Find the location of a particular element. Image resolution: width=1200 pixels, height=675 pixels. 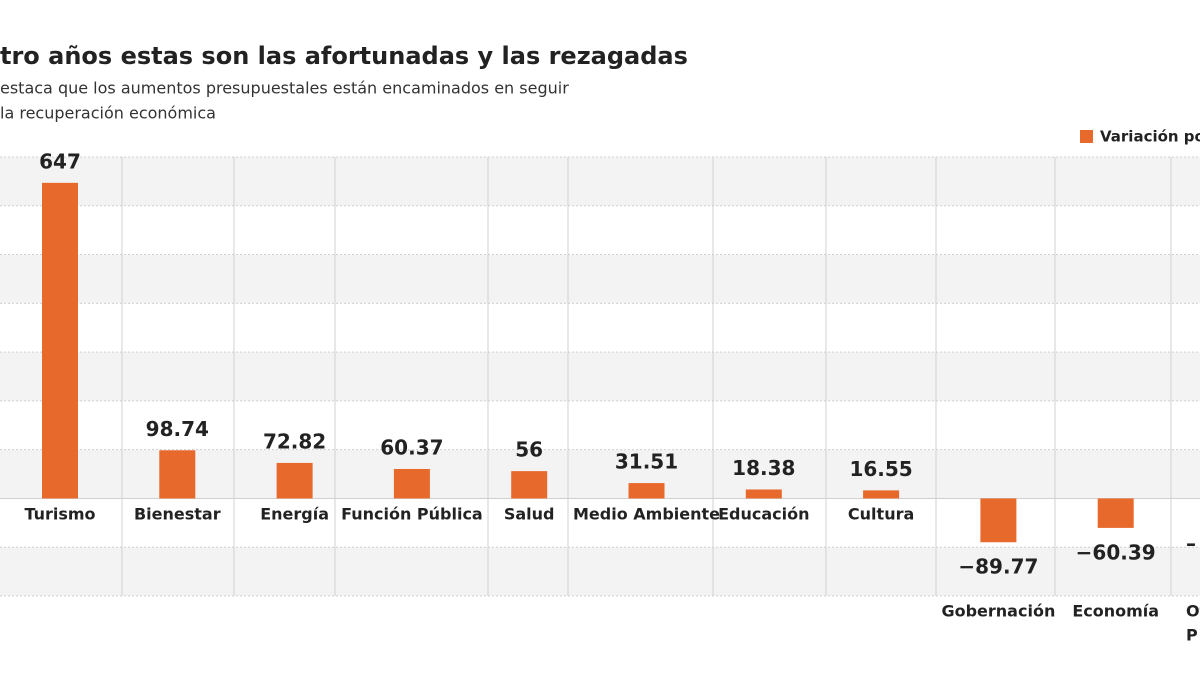

value-label: −89.77 is located at coordinates (998, 567).